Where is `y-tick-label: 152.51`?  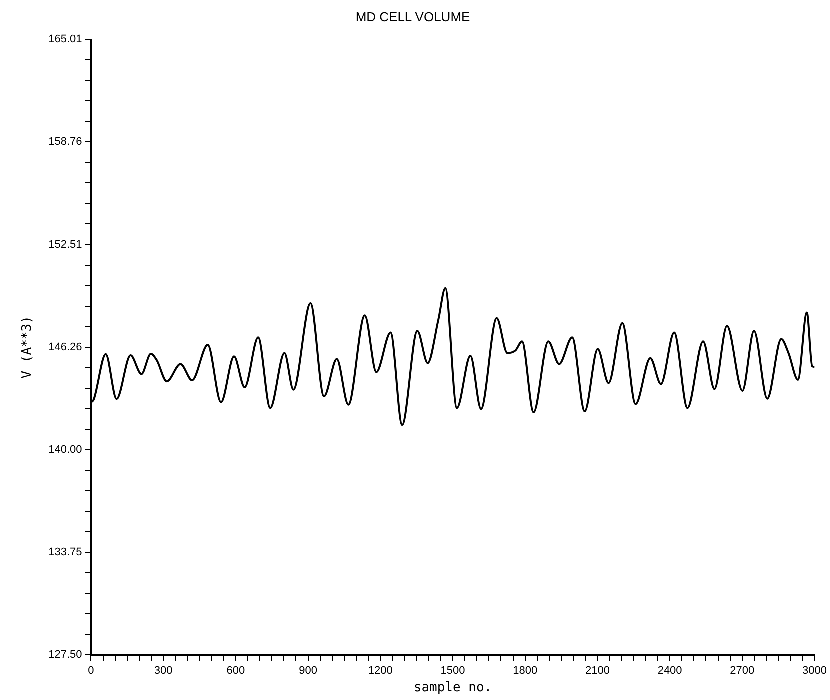
y-tick-label: 152.51 is located at coordinates (65, 244).